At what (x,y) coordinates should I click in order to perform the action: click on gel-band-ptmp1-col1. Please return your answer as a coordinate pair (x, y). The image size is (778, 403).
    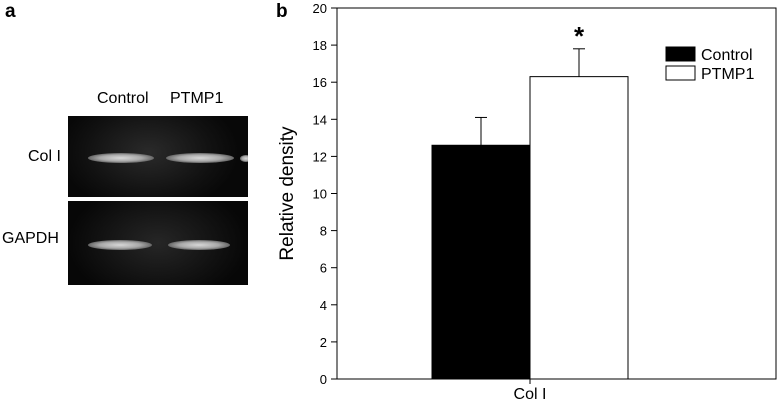
    Looking at the image, I should click on (200, 158).